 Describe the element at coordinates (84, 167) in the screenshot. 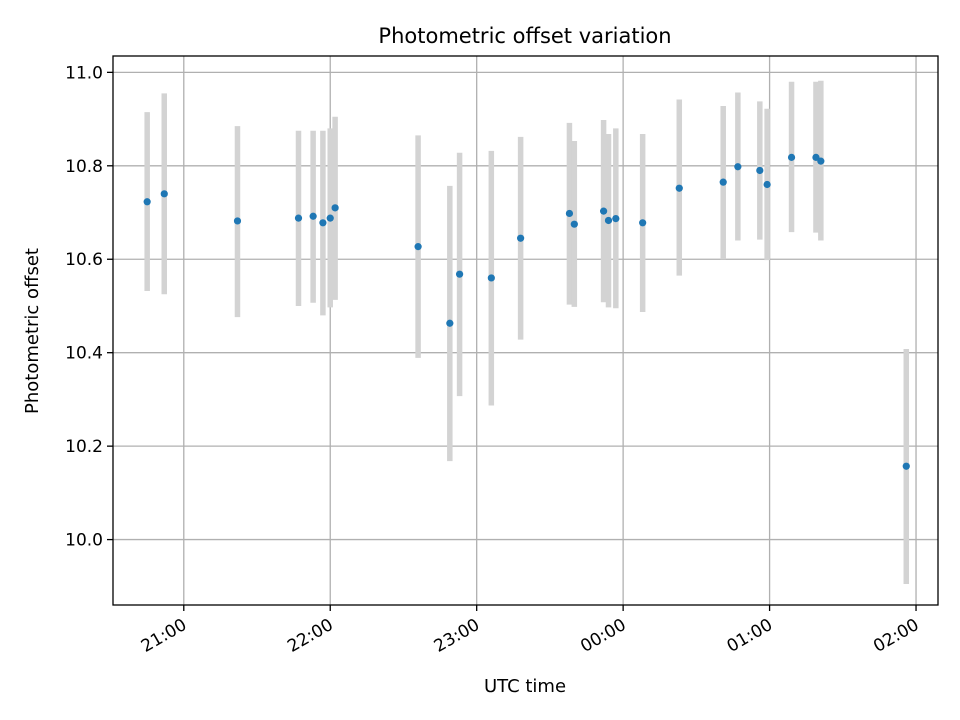

I see `y-tick-label: 10.8` at that location.